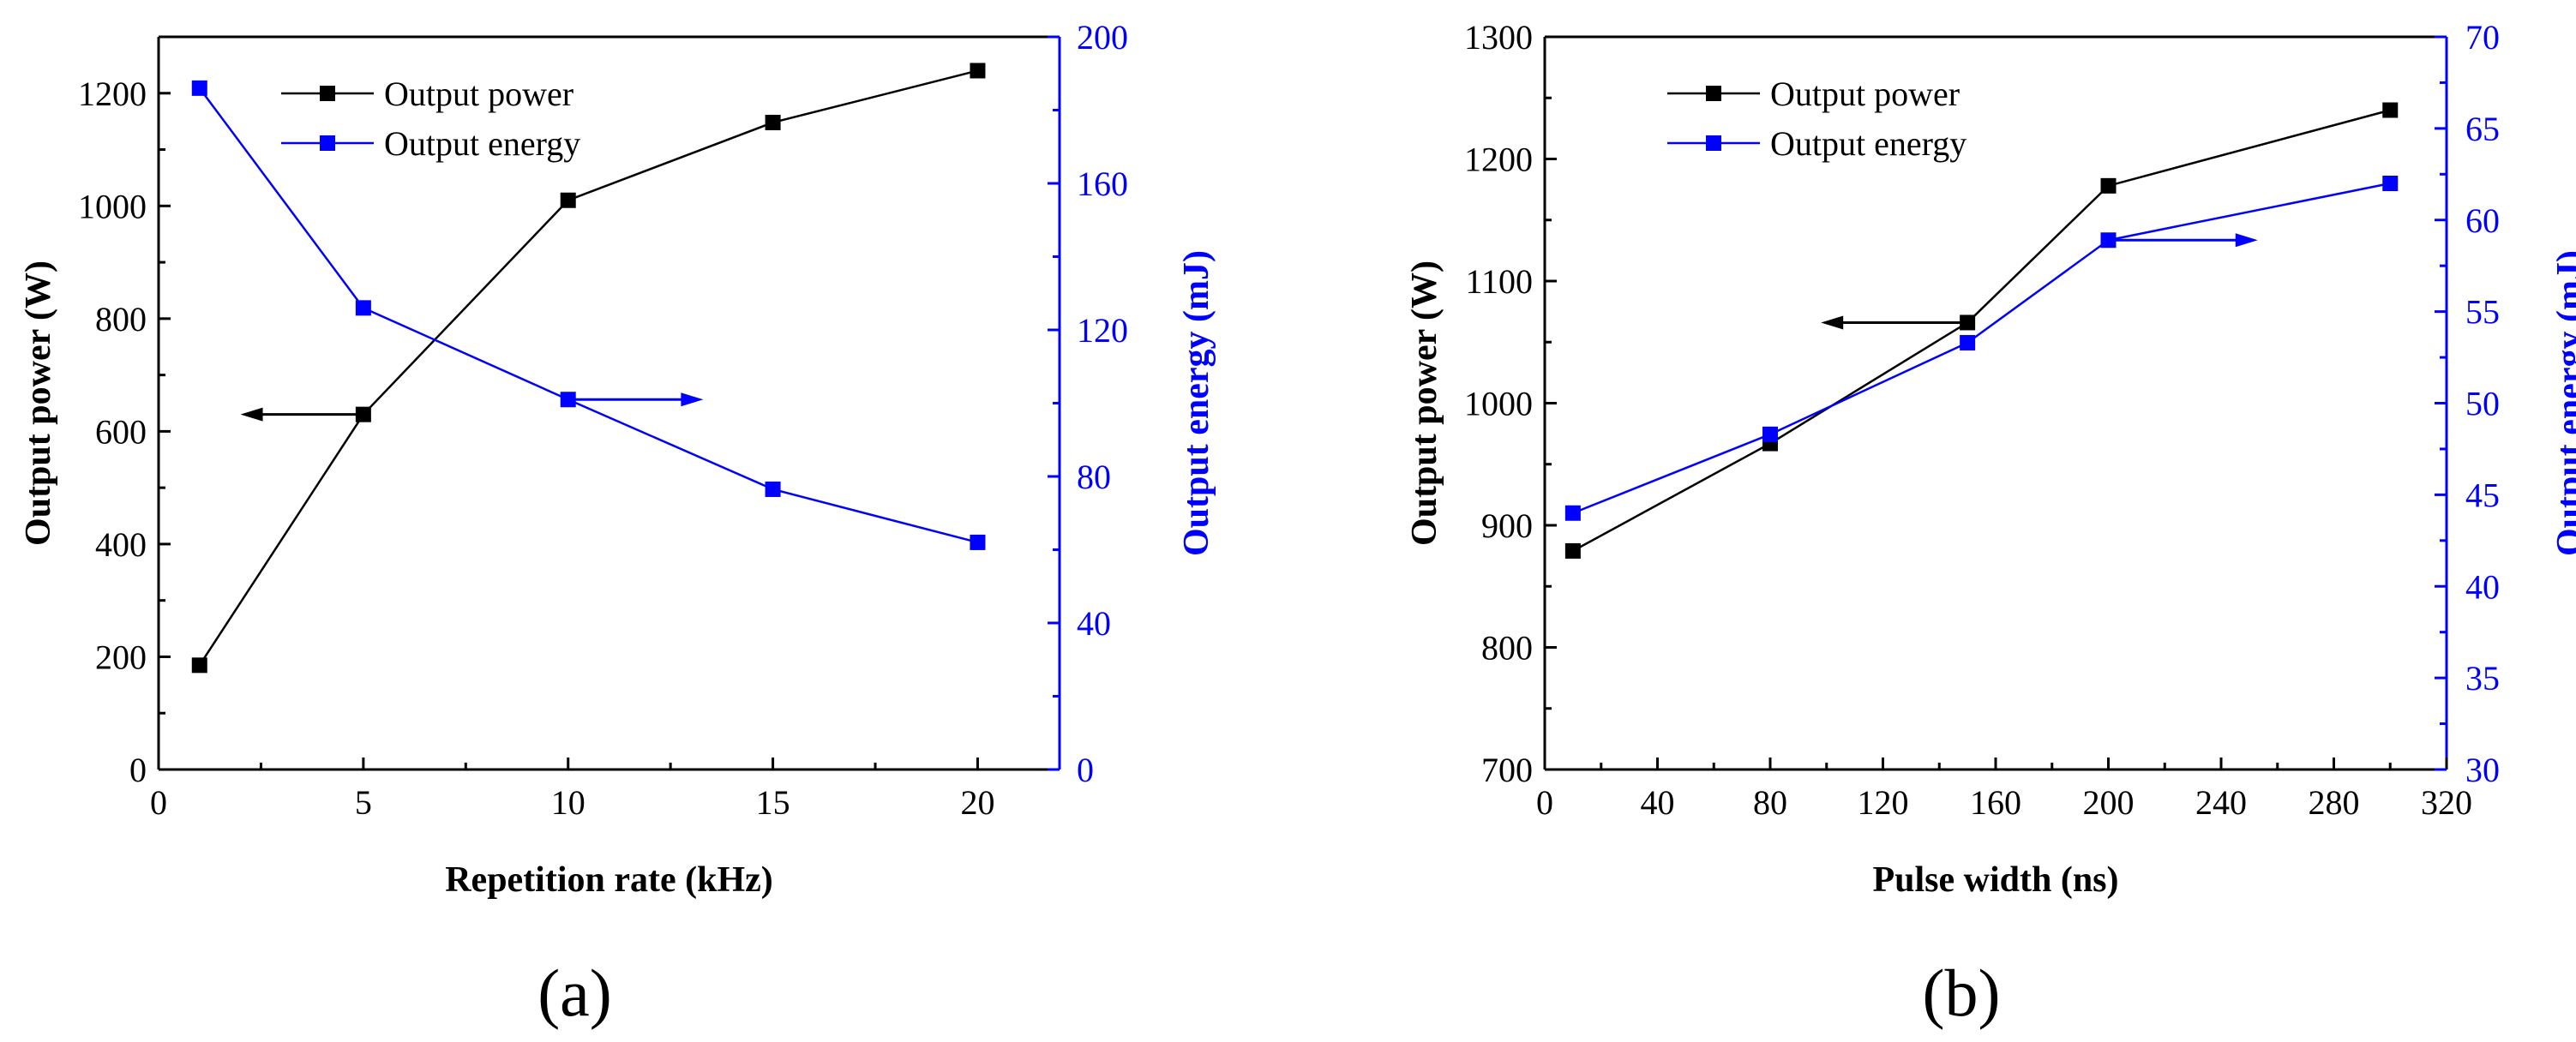 This screenshot has height=1042, width=2576. What do you see at coordinates (574, 993) in the screenshot?
I see `panel-label: (a)` at bounding box center [574, 993].